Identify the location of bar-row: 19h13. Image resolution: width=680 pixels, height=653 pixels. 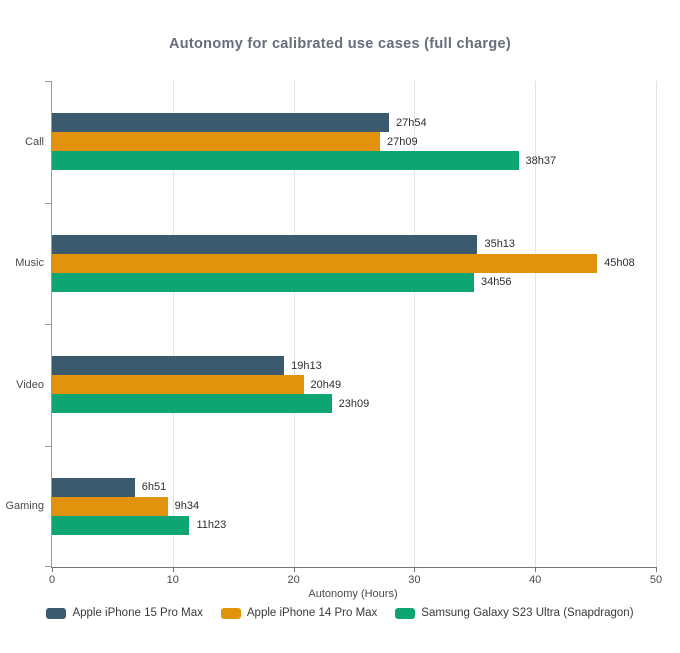
(354, 366).